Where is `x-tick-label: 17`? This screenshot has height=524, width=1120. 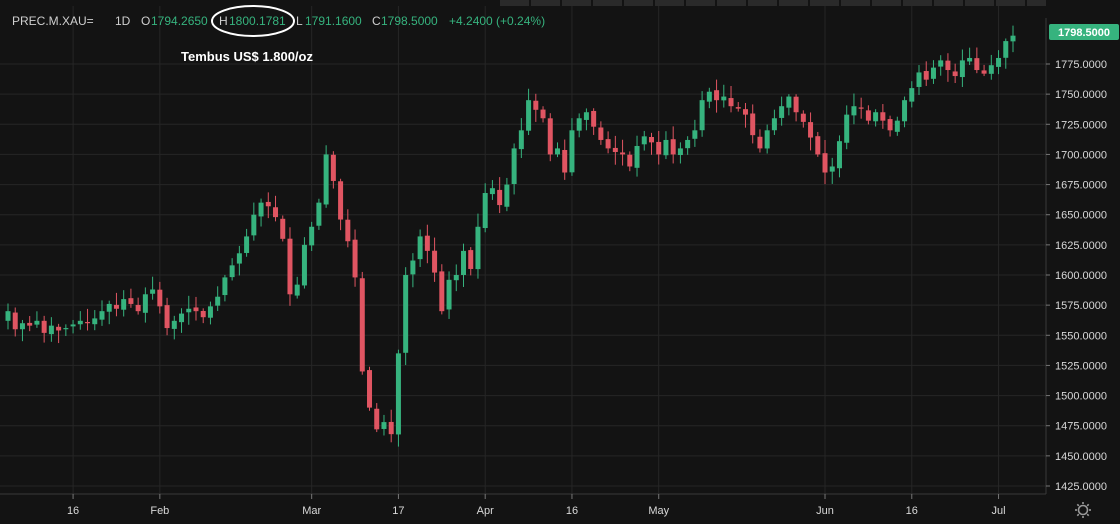
x-tick-label: 17 is located at coordinates (398, 511).